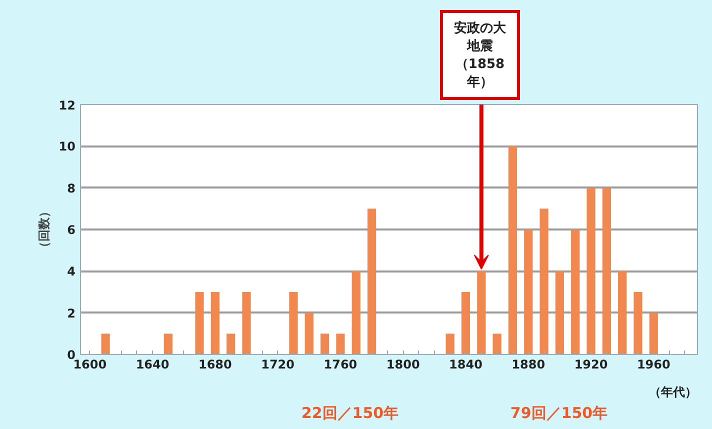 This screenshot has height=429, width=712. What do you see at coordinates (278, 365) in the screenshot?
I see `x-tick-label: 1720` at bounding box center [278, 365].